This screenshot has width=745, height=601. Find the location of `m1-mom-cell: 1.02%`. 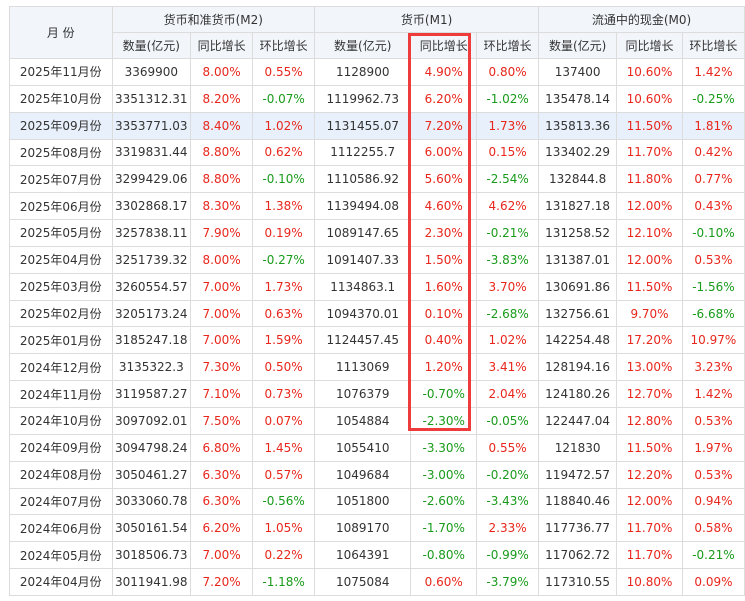

m1-mom-cell: 1.02% is located at coordinates (508, 340).